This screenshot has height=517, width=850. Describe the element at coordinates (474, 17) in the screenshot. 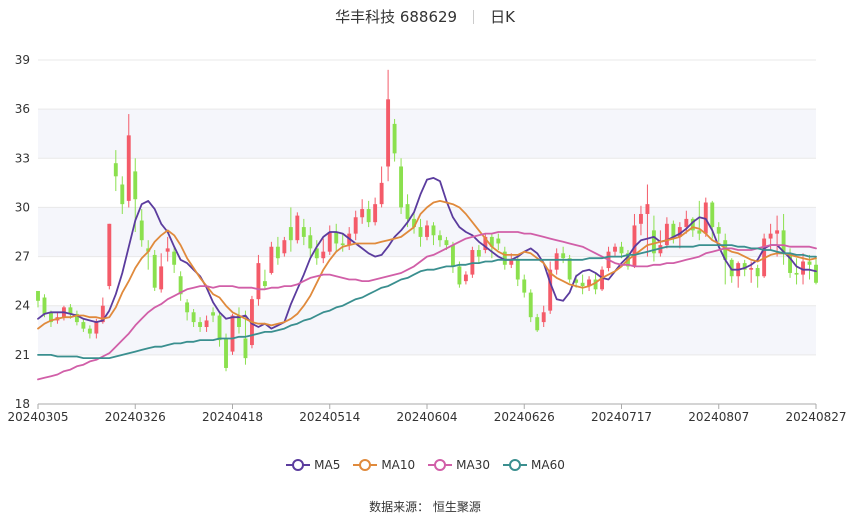

I see `title-separator` at that location.